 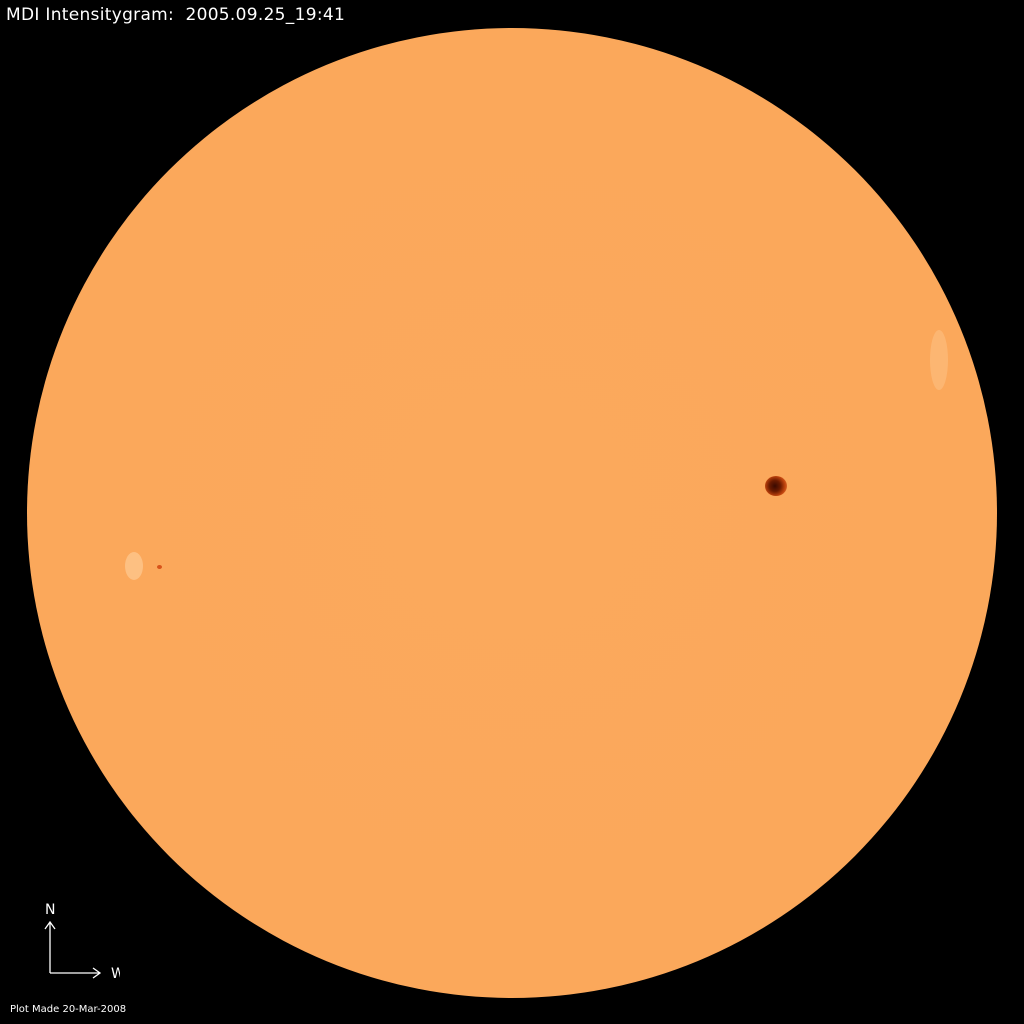 What do you see at coordinates (115, 974) in the screenshot?
I see `west-label: W` at bounding box center [115, 974].